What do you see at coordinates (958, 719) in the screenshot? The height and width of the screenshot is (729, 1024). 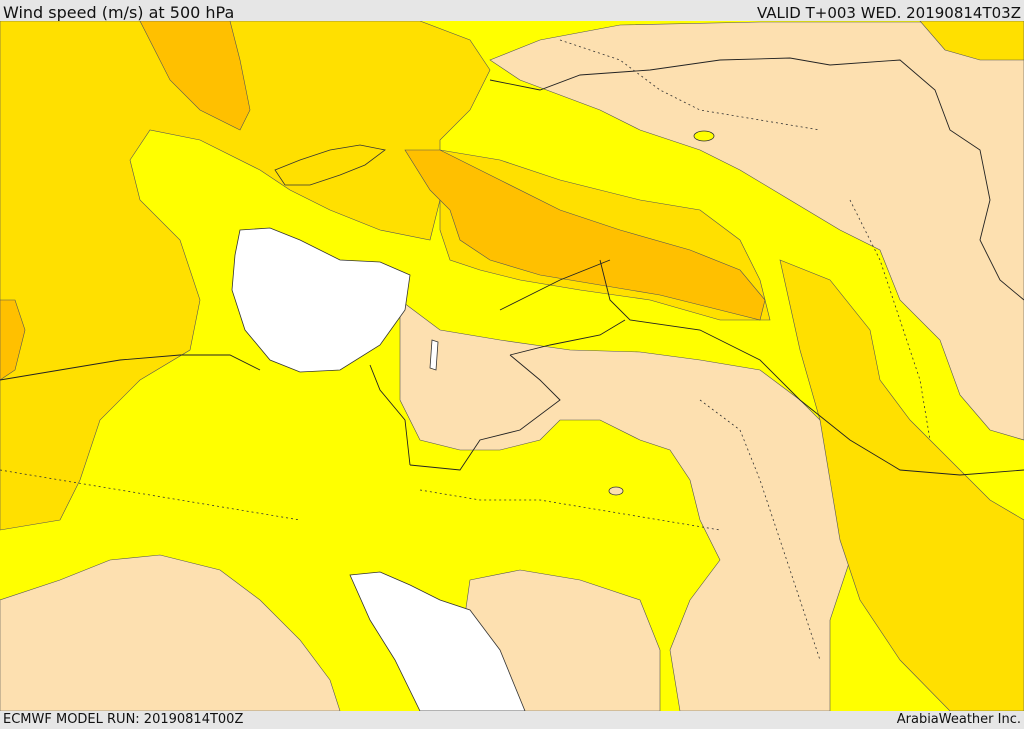 I see `credit-label: ArabiaWeather Inc.` at bounding box center [958, 719].